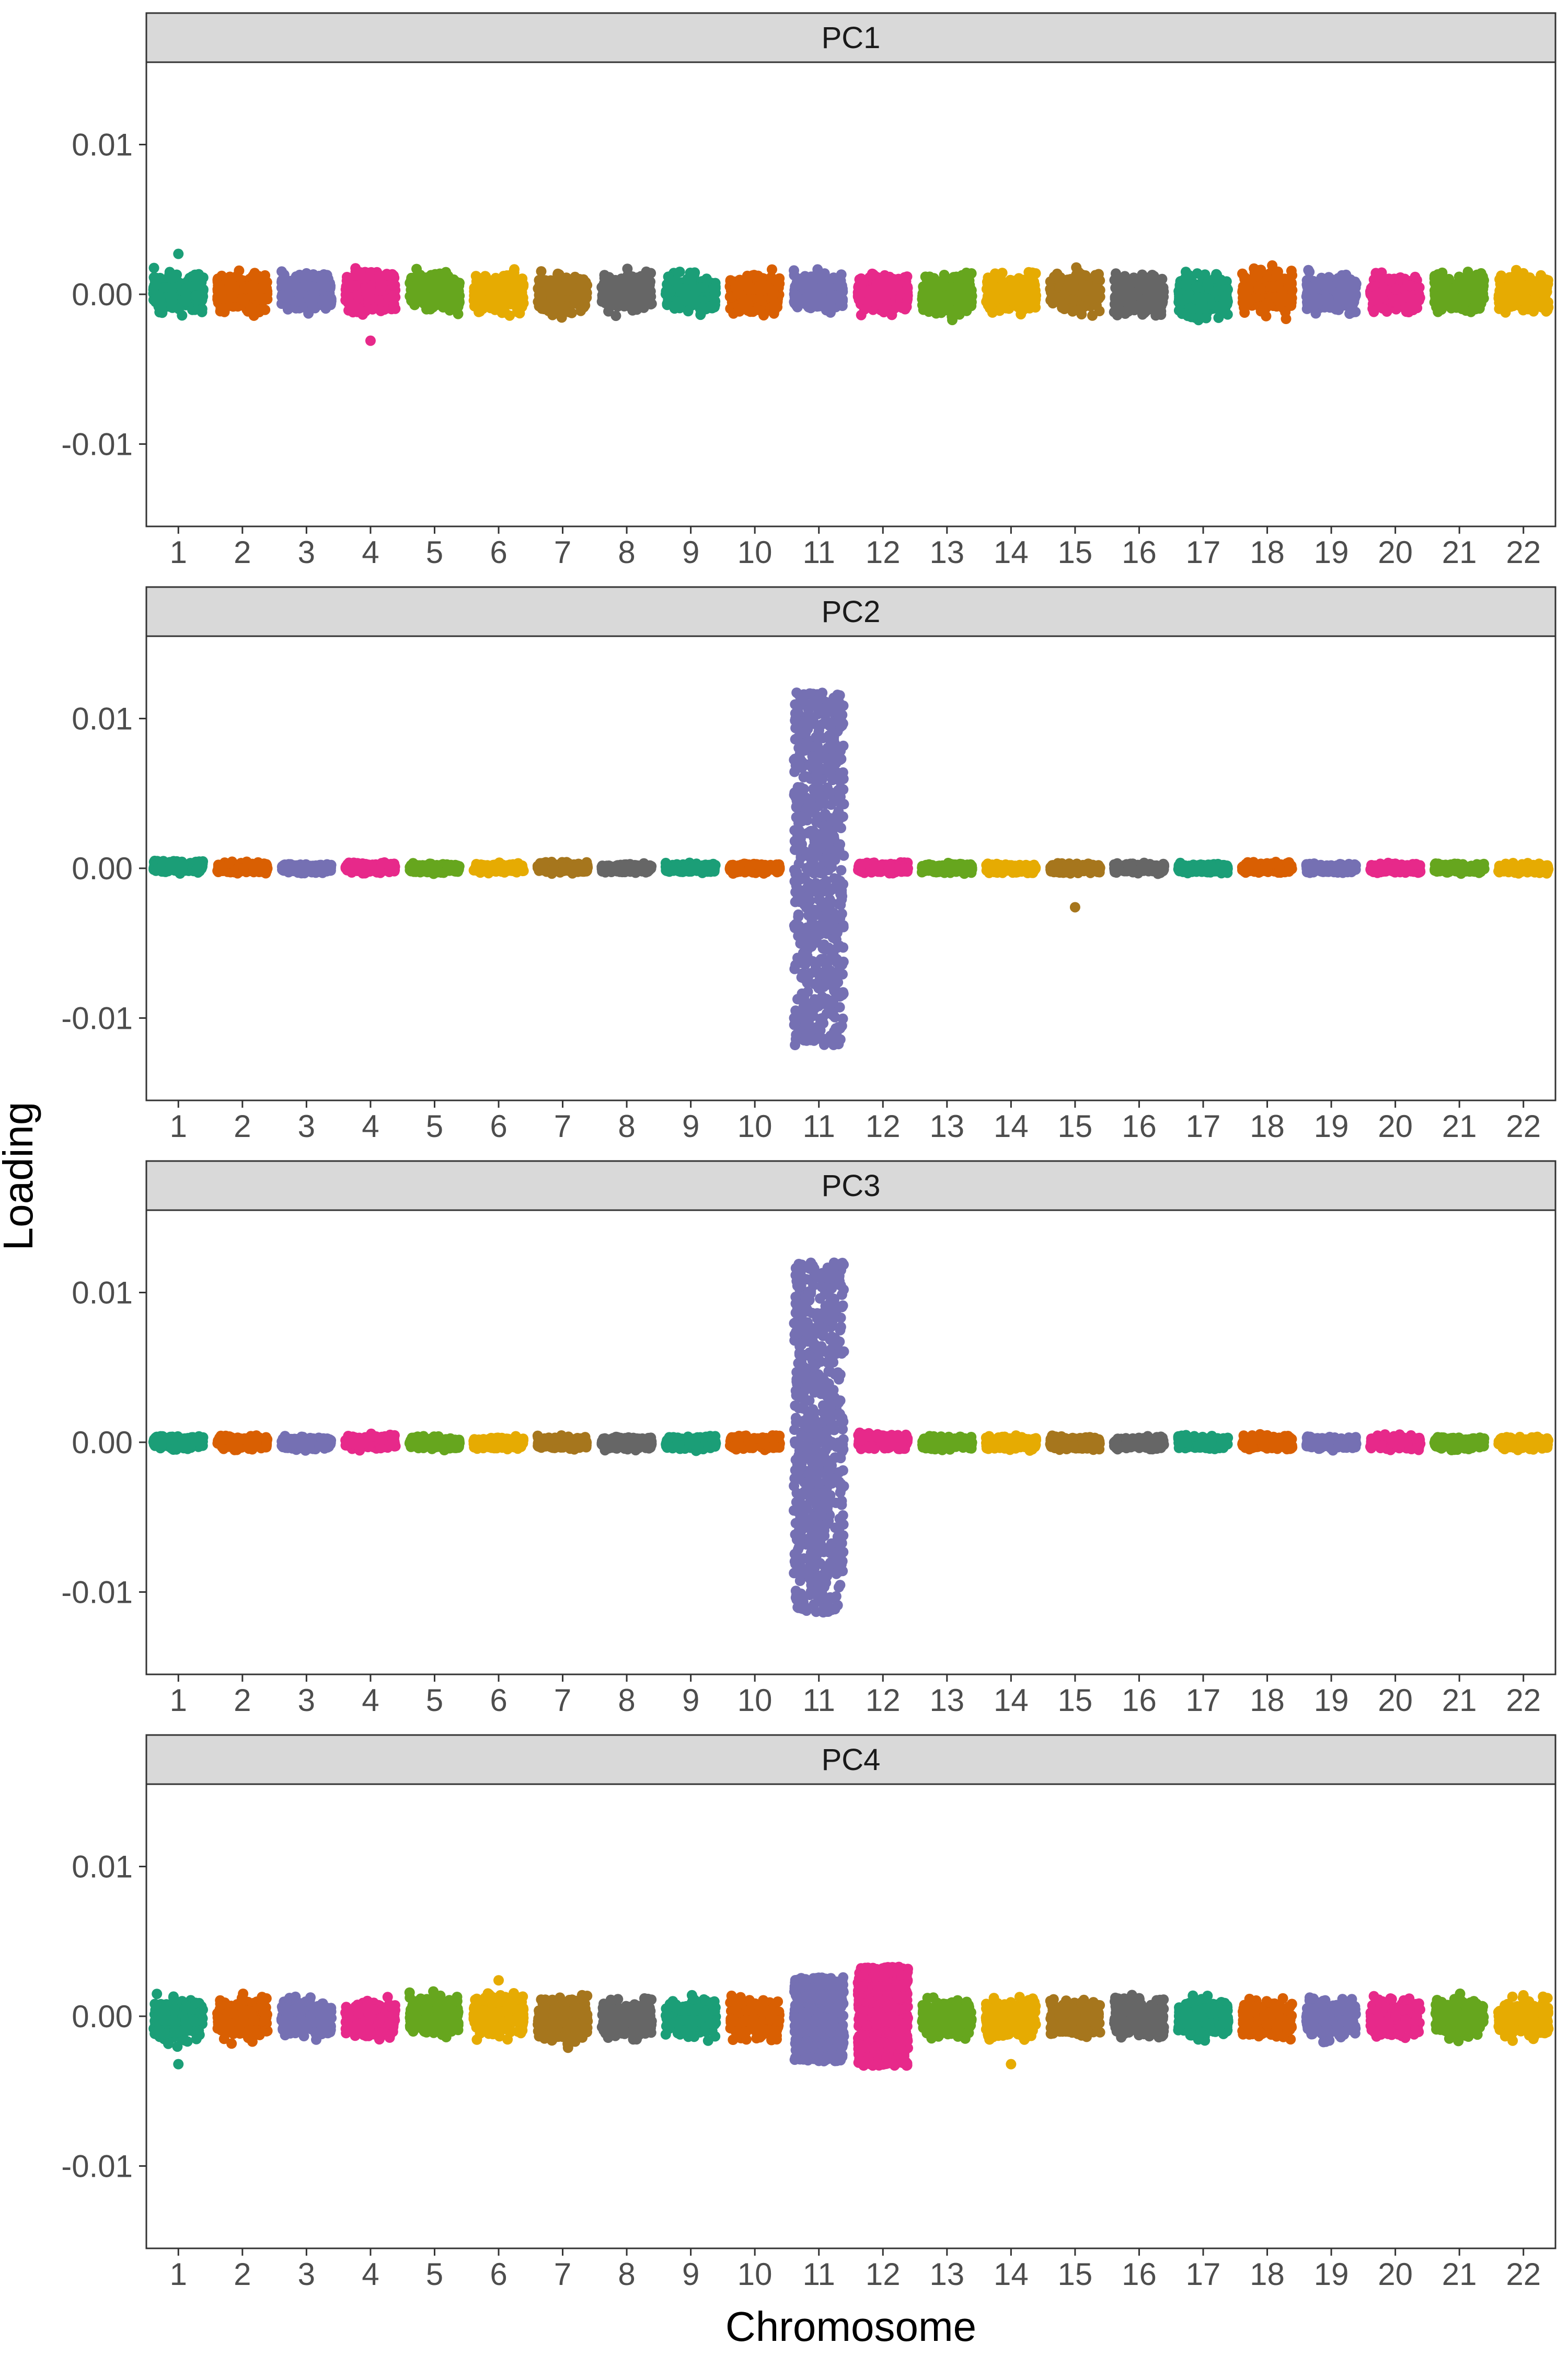 Image resolution: width=1568 pixels, height=2355 pixels. I want to click on chromosome-11-points, so click(818, 291).